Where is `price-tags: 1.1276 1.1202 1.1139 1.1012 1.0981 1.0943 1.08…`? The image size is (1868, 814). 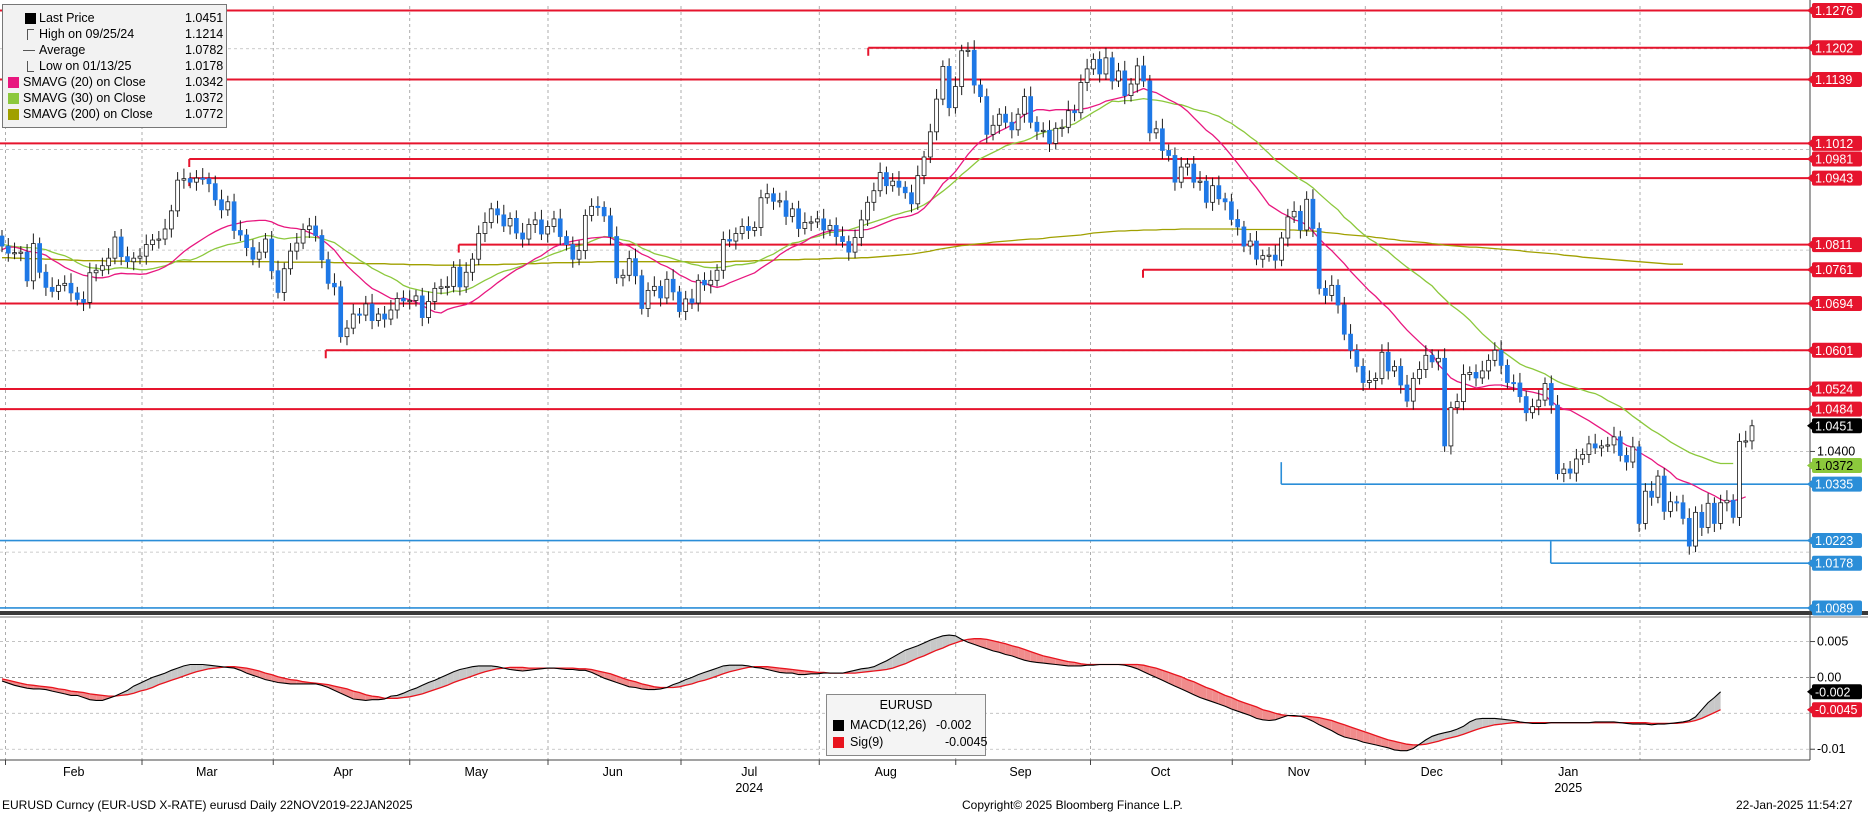 price-tags: 1.1276 1.1202 1.1139 1.1012 1.0981 1.0943 1.08… is located at coordinates (1834, 360).